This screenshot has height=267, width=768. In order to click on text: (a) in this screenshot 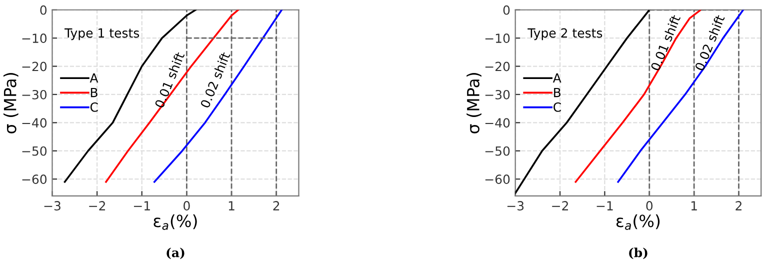, I will do `click(175, 254)`.